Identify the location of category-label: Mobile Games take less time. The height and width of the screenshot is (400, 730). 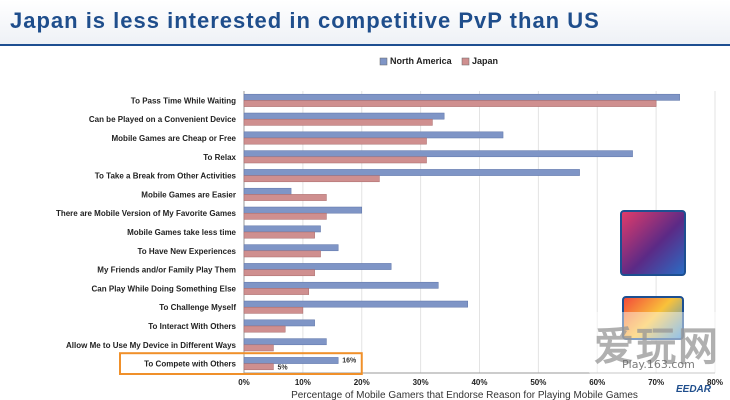
(181, 232).